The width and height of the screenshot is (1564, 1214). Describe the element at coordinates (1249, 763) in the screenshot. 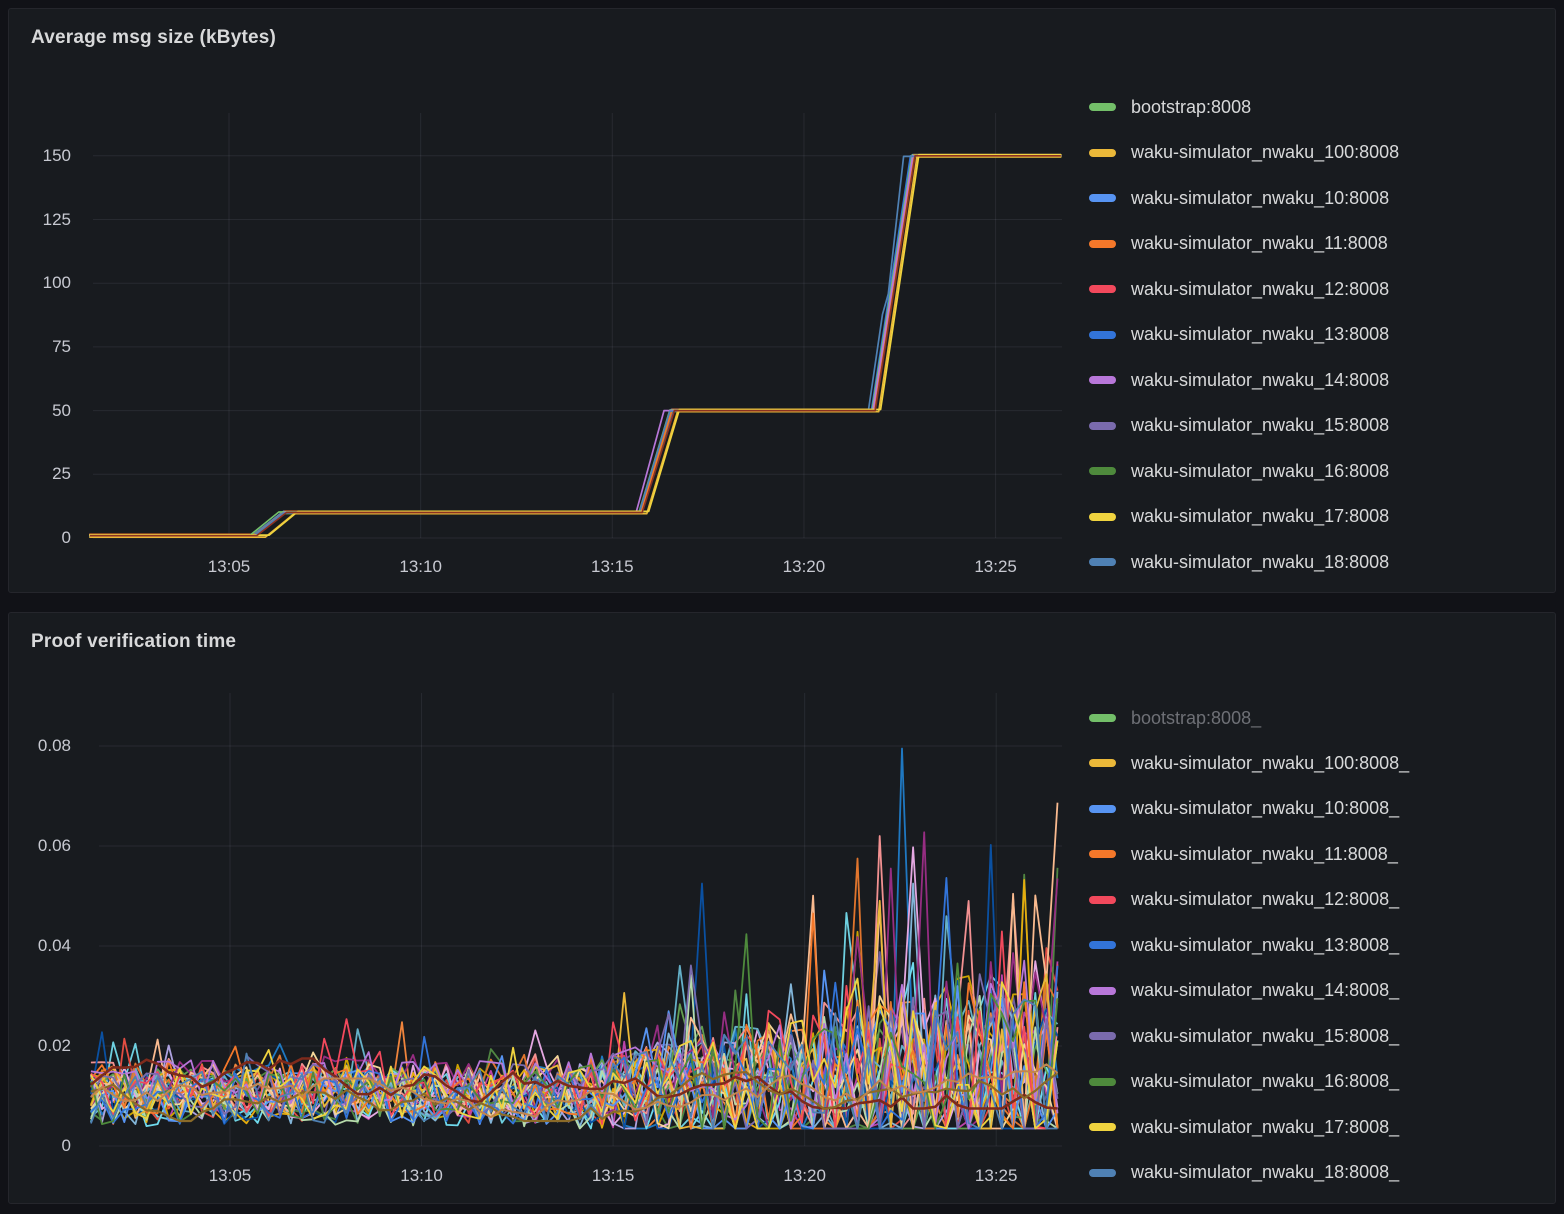

I see `legend-item-waku-simulator_nwaku_100:8008_: waku-simulator_nwaku_100:8008_` at that location.